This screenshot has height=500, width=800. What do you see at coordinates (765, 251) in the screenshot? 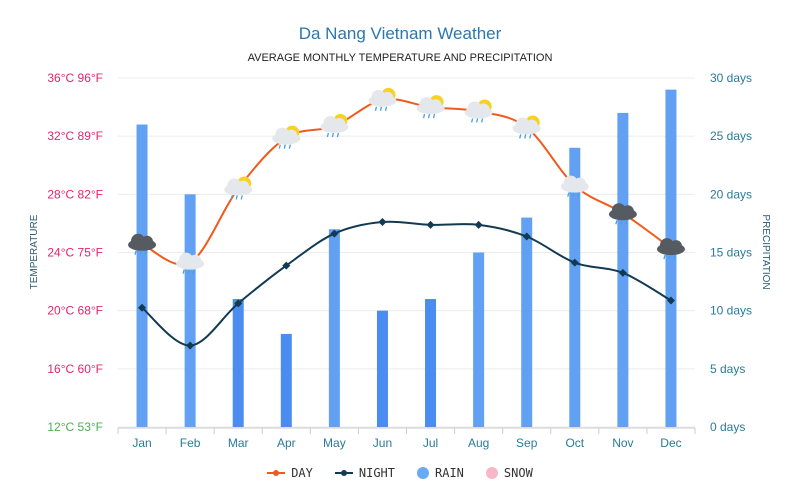
I see `right-axis-label: PRECIPITATION` at bounding box center [765, 251].